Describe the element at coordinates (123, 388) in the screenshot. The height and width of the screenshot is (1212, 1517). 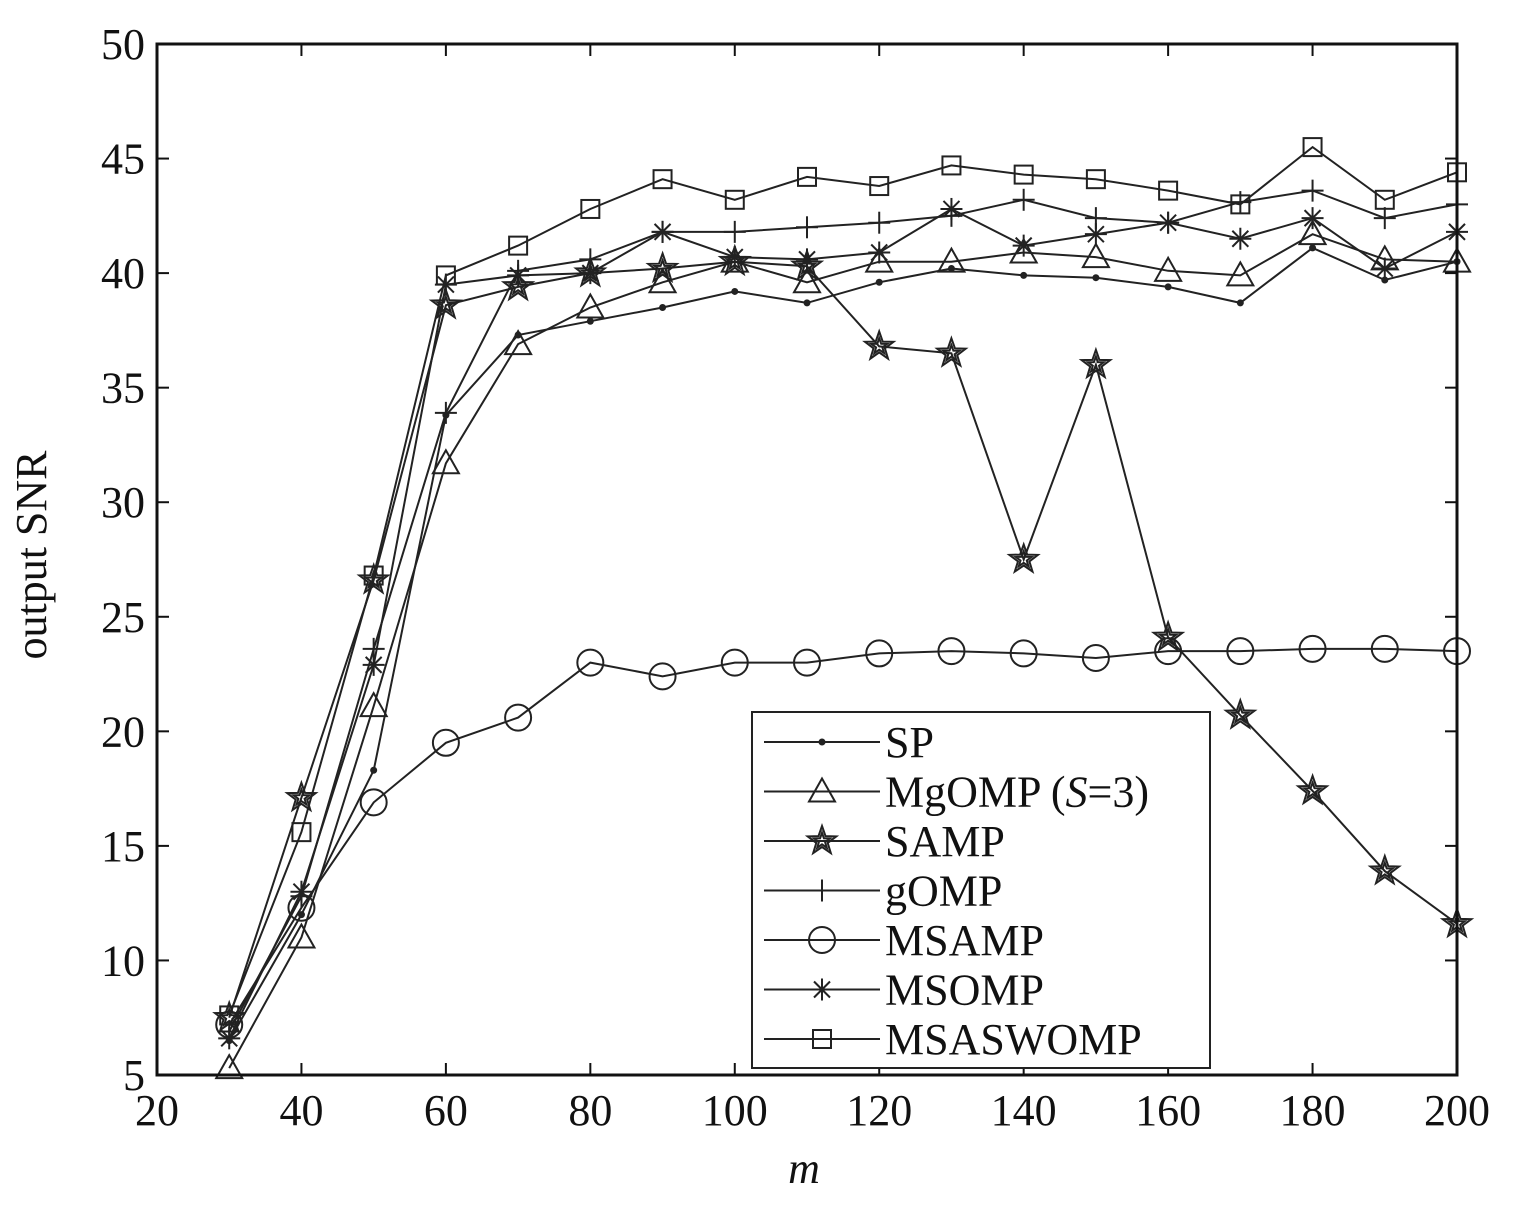
I see `y-tick-label: 35` at that location.